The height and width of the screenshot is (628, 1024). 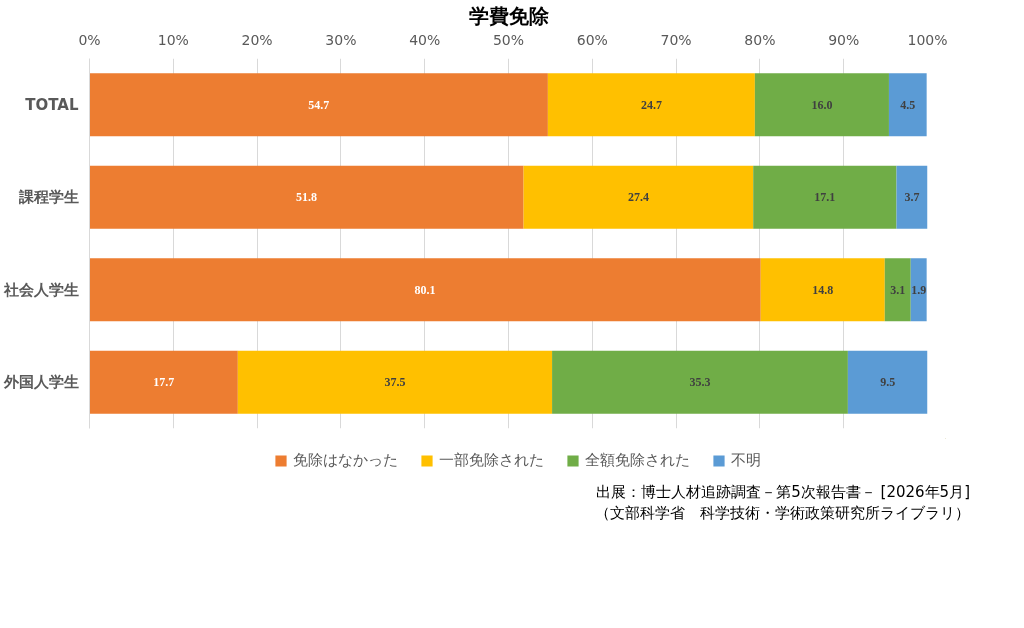 What do you see at coordinates (782, 514) in the screenshot?
I see `text: （文部科学省 科学技術・学術政策研究所ライブラリ）` at bounding box center [782, 514].